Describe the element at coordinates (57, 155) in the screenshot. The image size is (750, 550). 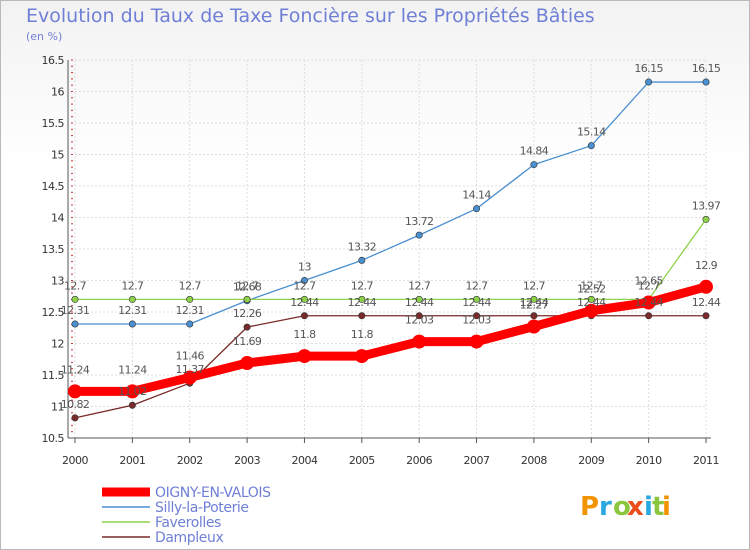
I see `y-tick-label: 15` at that location.